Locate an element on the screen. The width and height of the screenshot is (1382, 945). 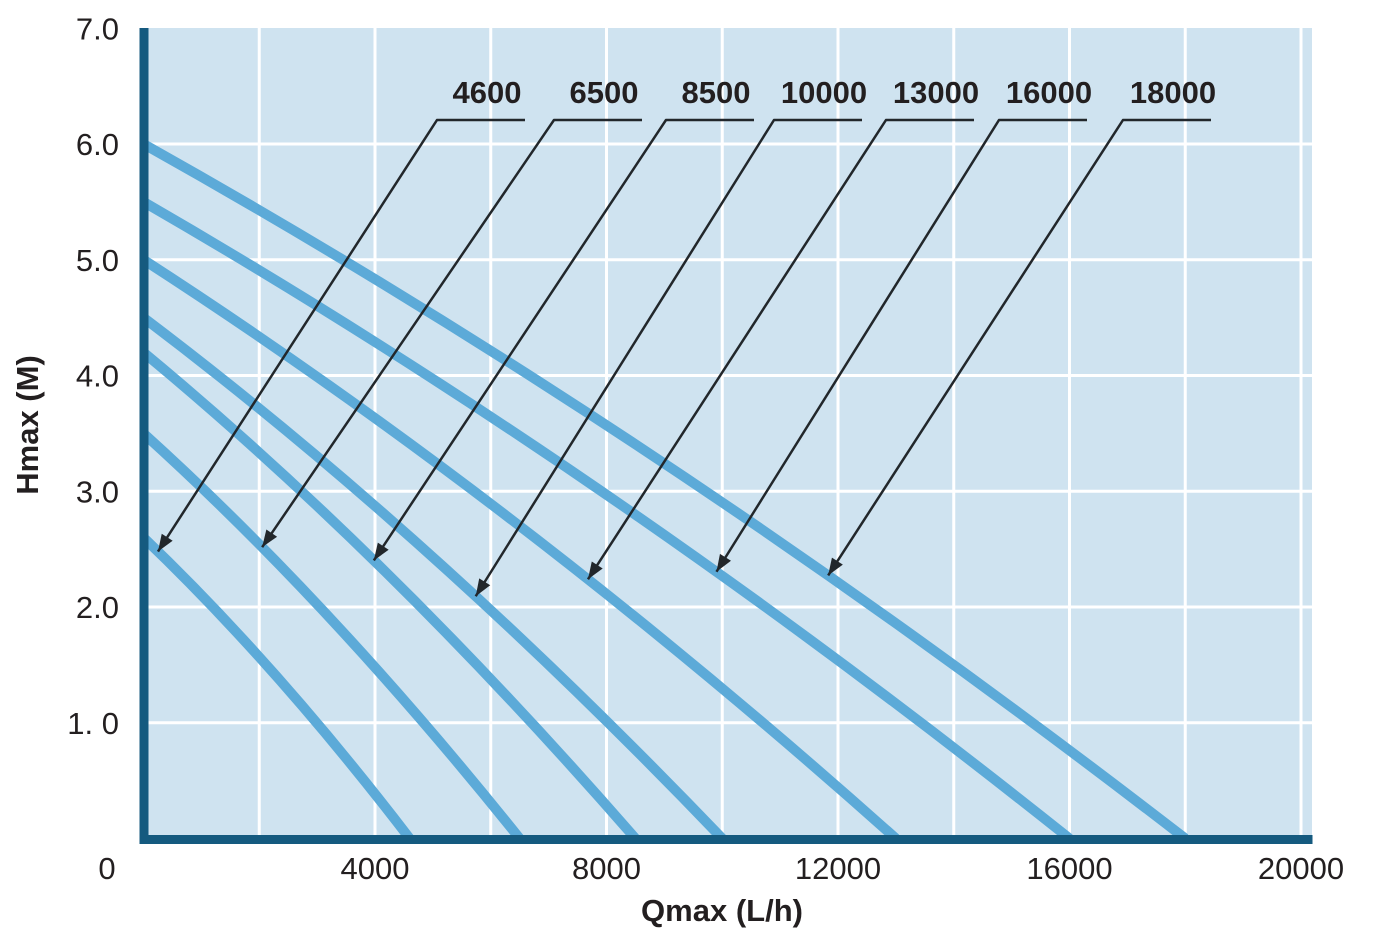
x-tick-label: 20000 is located at coordinates (1301, 868).